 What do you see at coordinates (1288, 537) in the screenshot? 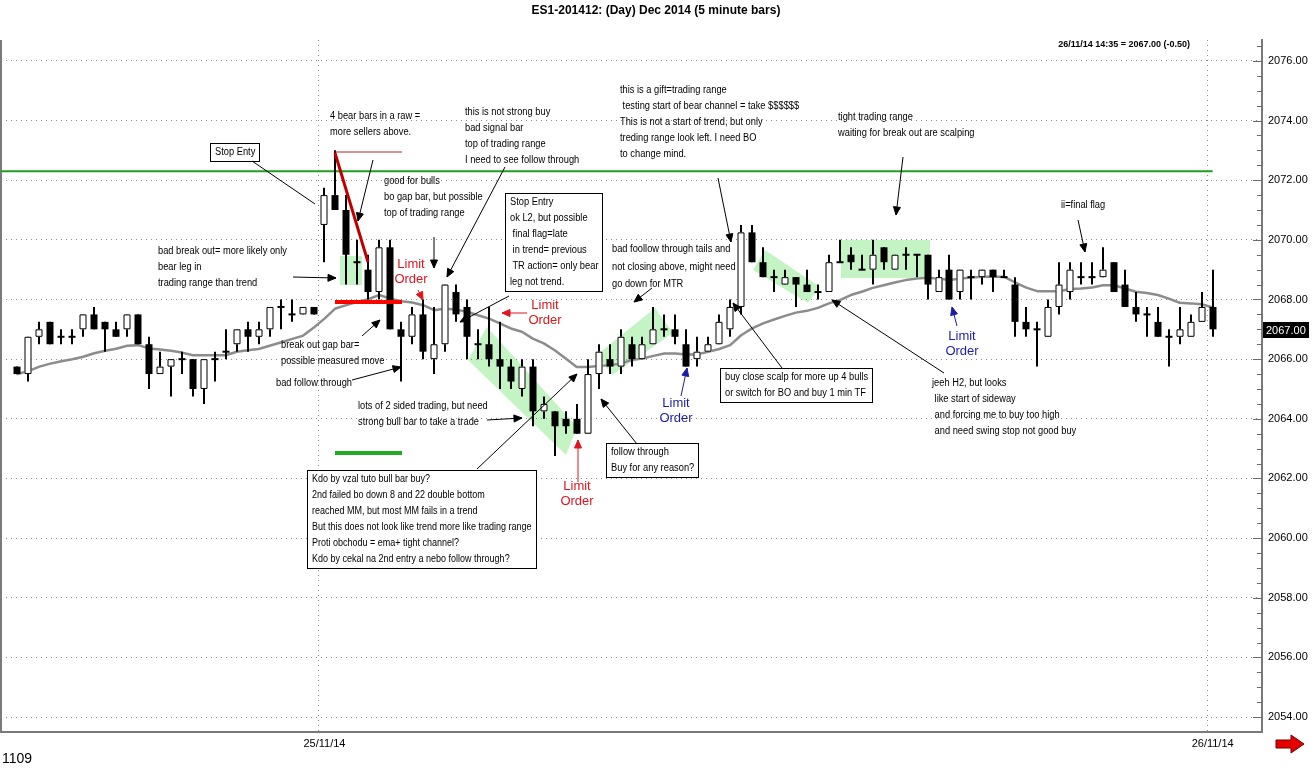
I see `y-tick-label: 2060.00` at bounding box center [1288, 537].